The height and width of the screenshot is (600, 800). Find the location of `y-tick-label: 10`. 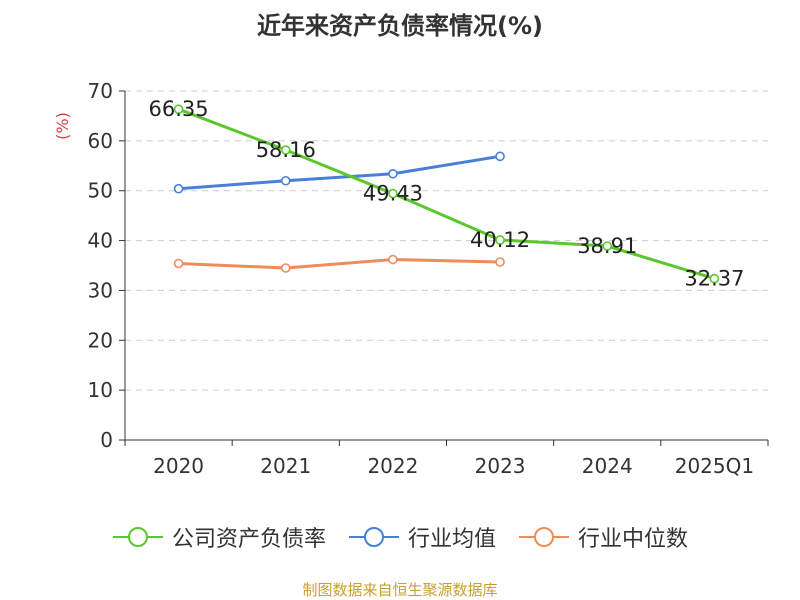

y-tick-label: 10 is located at coordinates (100, 390).